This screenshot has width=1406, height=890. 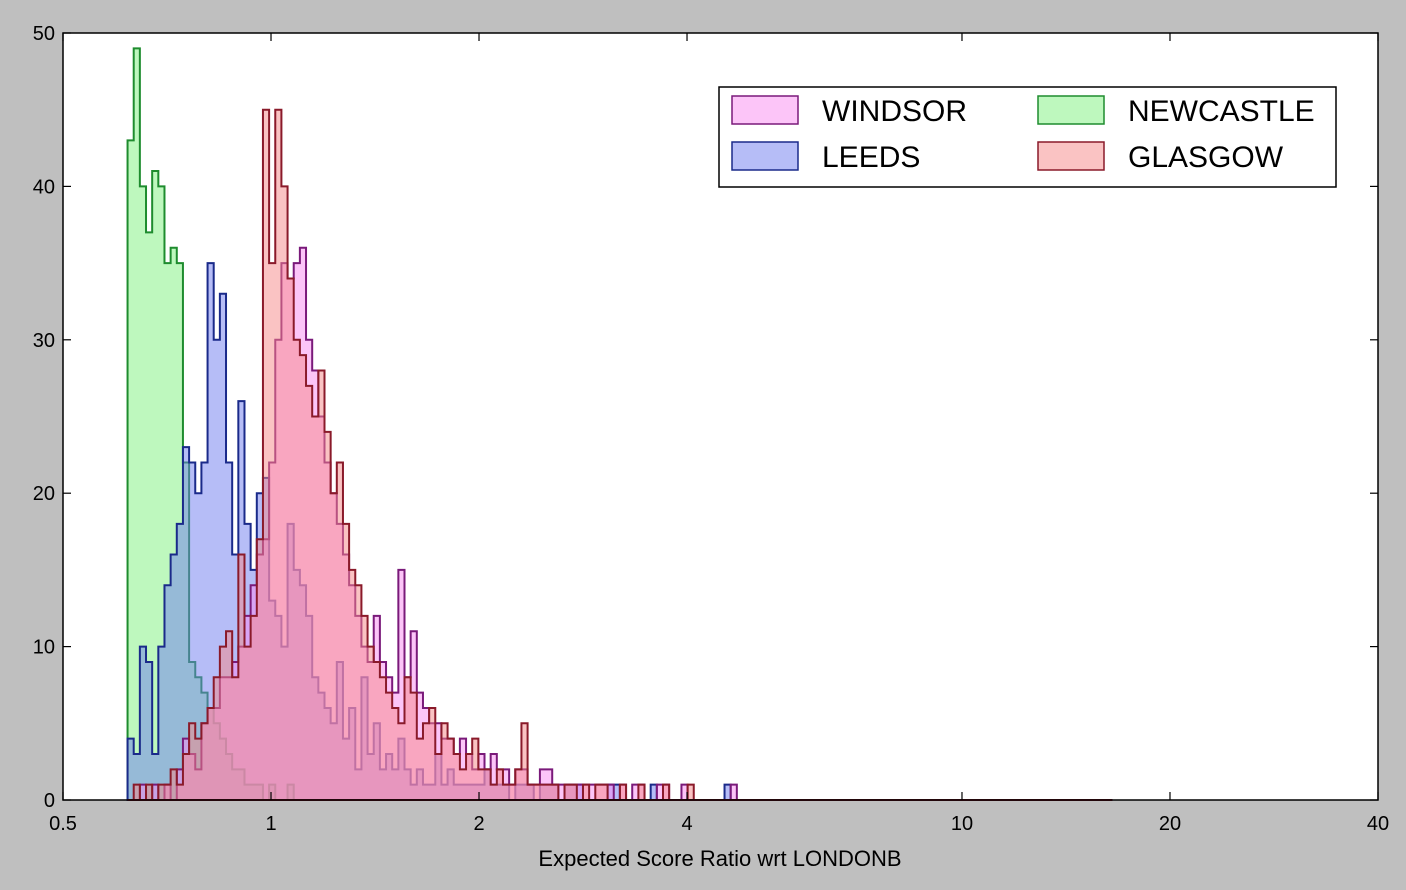 I want to click on y-tick-label: 0, so click(x=49, y=801).